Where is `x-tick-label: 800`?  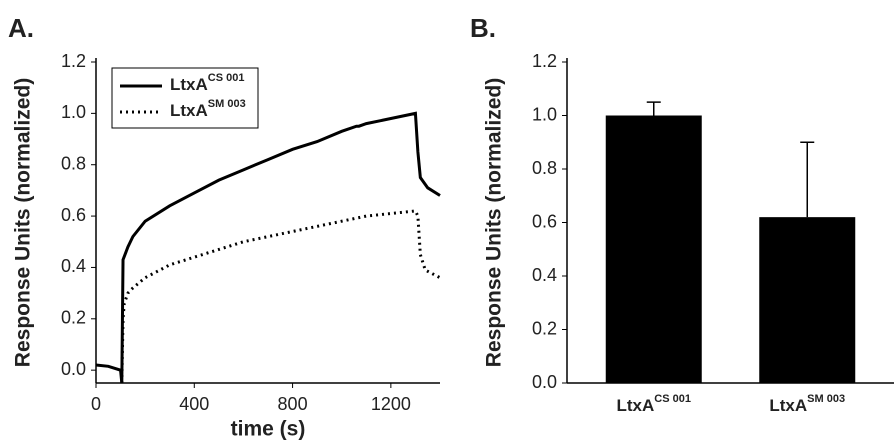 x-tick-label: 800 is located at coordinates (293, 404).